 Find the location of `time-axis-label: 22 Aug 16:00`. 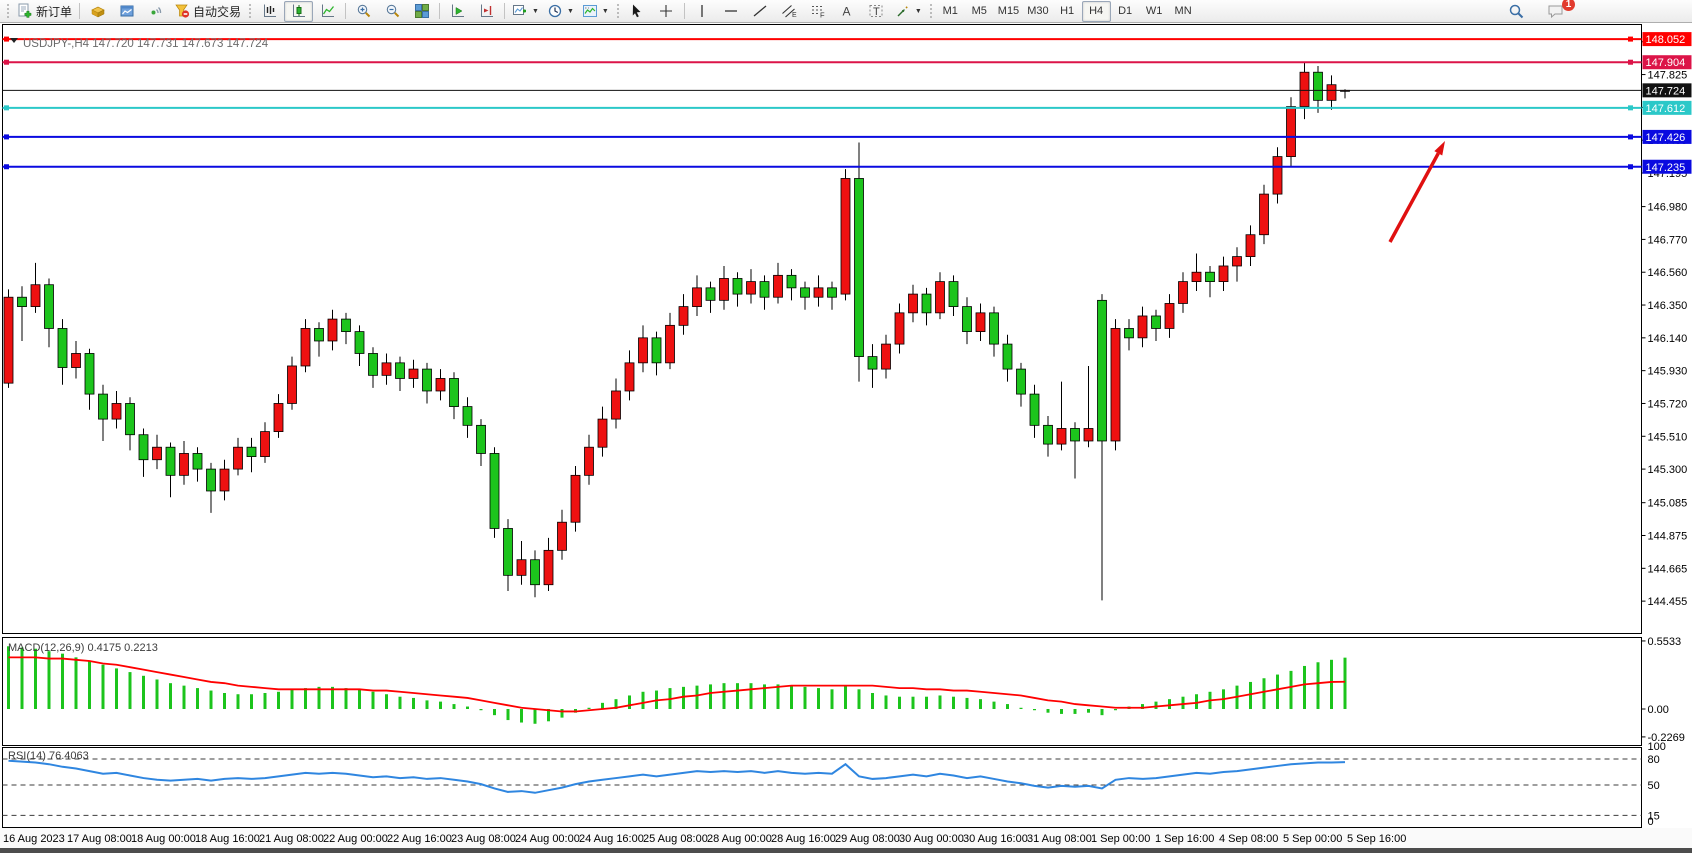

time-axis-label: 22 Aug 16:00 is located at coordinates (419, 839).